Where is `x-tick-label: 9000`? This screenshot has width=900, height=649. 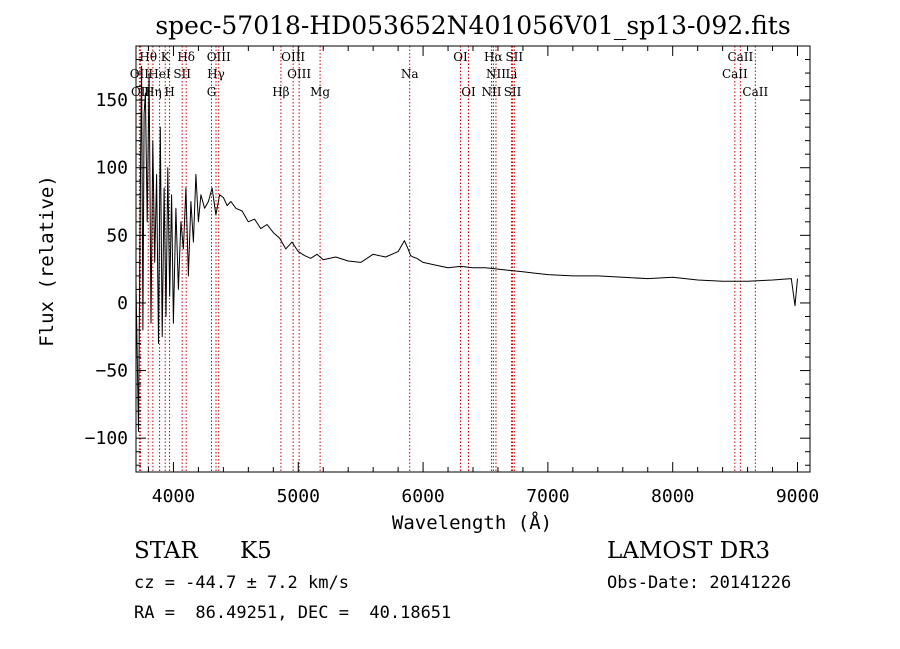 x-tick-label: 9000 is located at coordinates (797, 496).